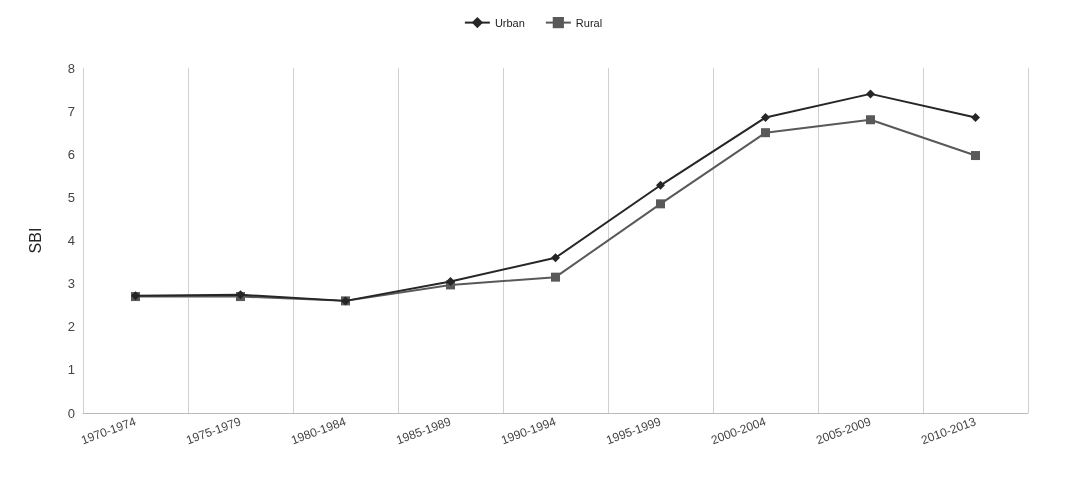 The height and width of the screenshot is (489, 1073). What do you see at coordinates (35, 240) in the screenshot?
I see `y-axis-title: SBI` at bounding box center [35, 240].